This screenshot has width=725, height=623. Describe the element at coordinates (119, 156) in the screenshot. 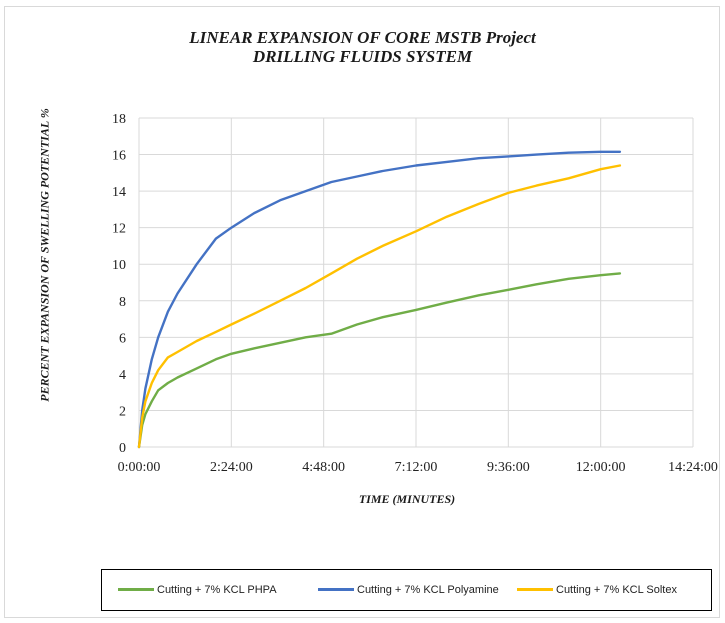

I see `y-tick-label: 16` at that location.